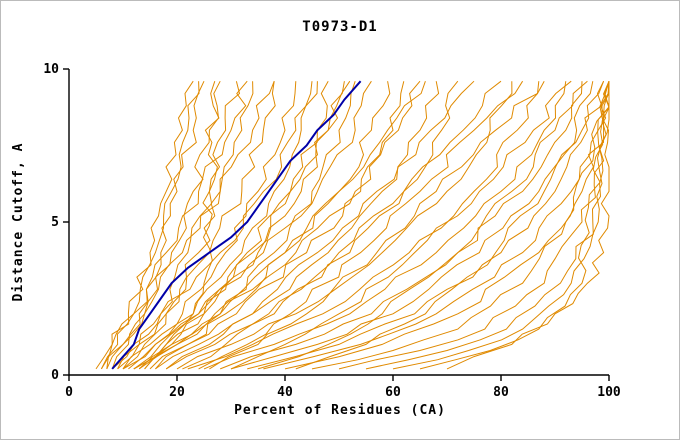  I want to click on x-axis-label: Percent of Residues (CA), so click(340, 410).